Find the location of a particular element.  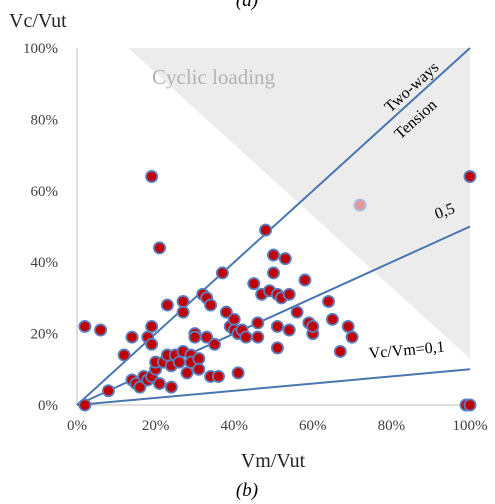

x-tick-label: 100% is located at coordinates (470, 426).